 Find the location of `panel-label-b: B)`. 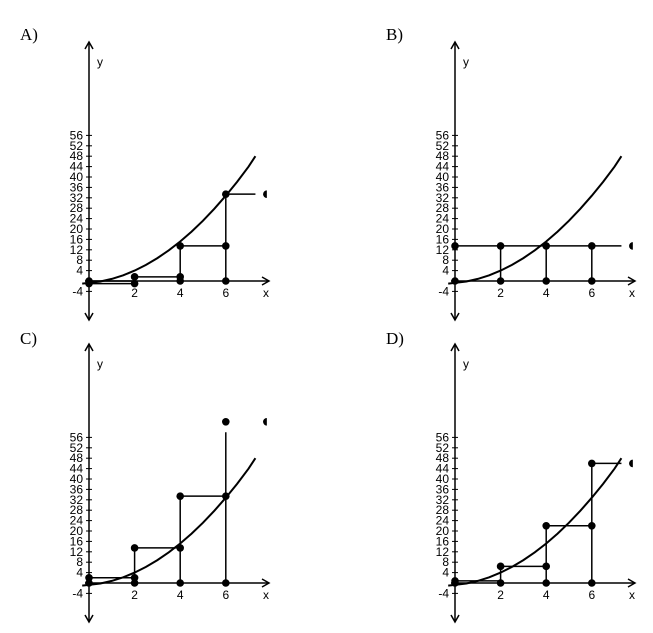

panel-label-b: B) is located at coordinates (394, 34).